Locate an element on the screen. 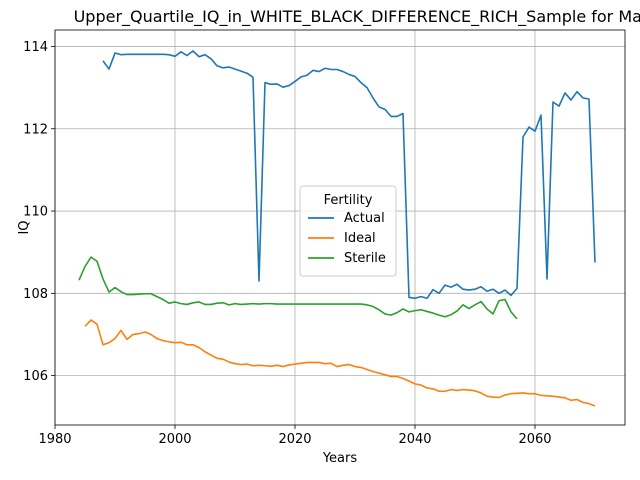 This screenshot has width=640, height=480. series-line-sterile is located at coordinates (298, 288).